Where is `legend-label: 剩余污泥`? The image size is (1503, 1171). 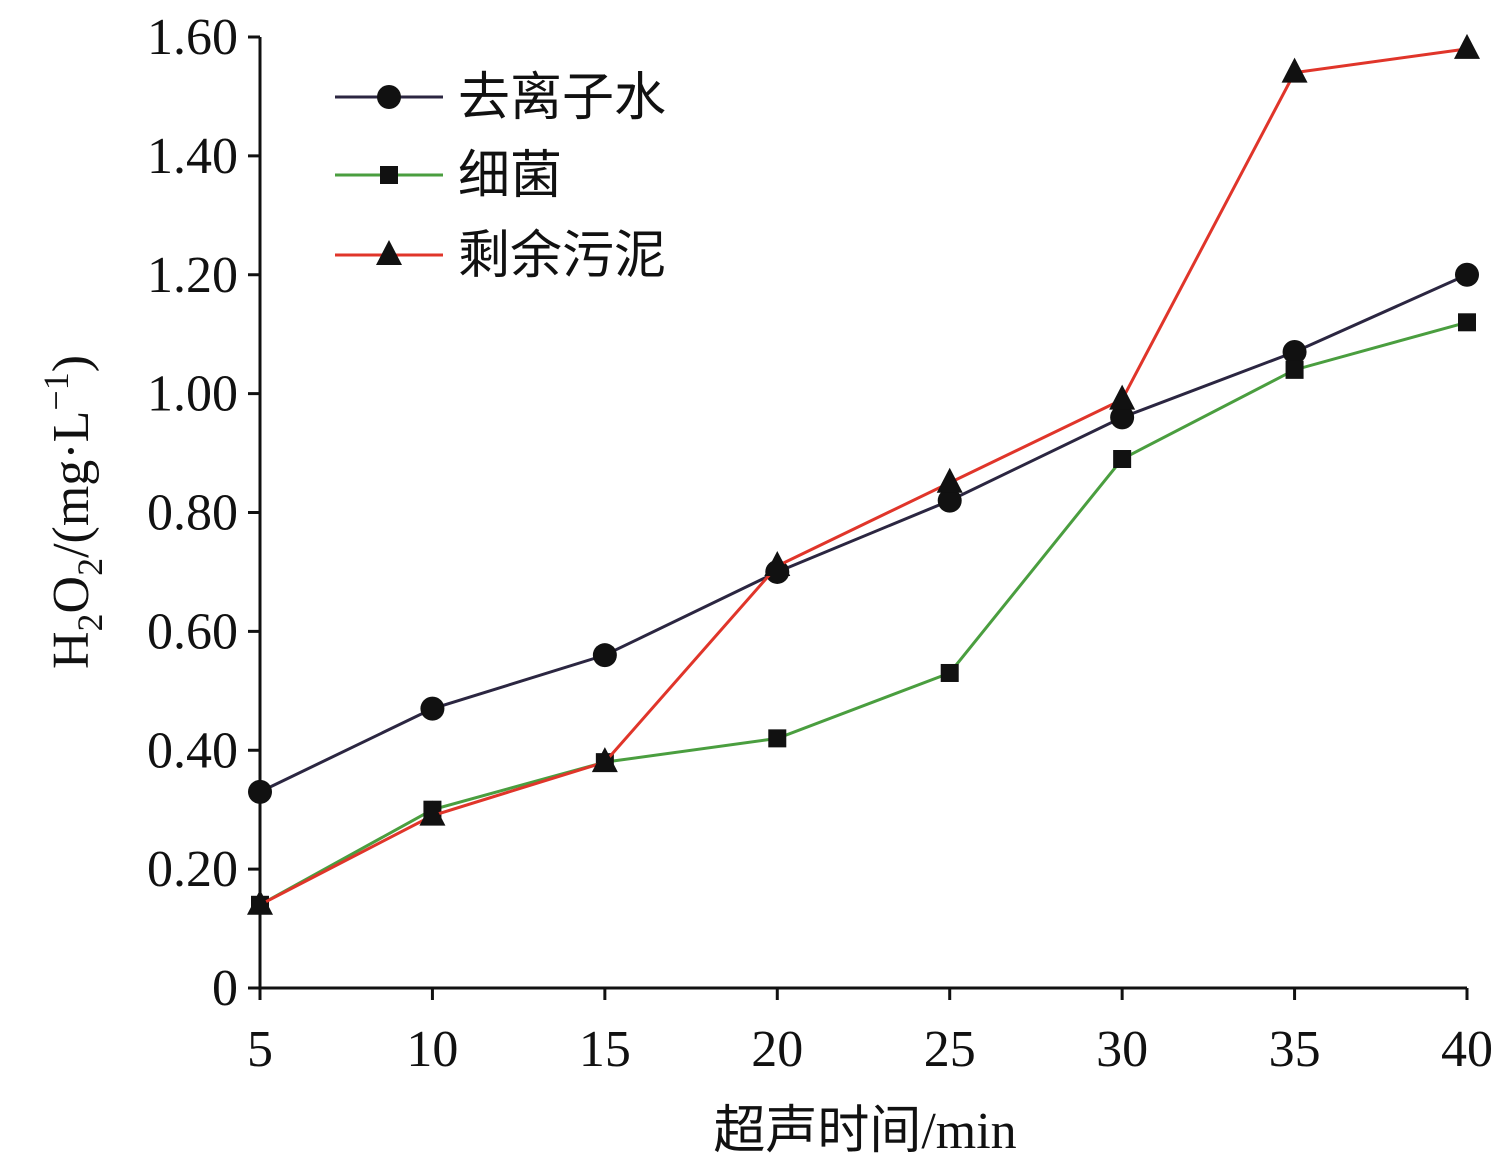 legend-label: 剩余污泥 is located at coordinates (562, 256).